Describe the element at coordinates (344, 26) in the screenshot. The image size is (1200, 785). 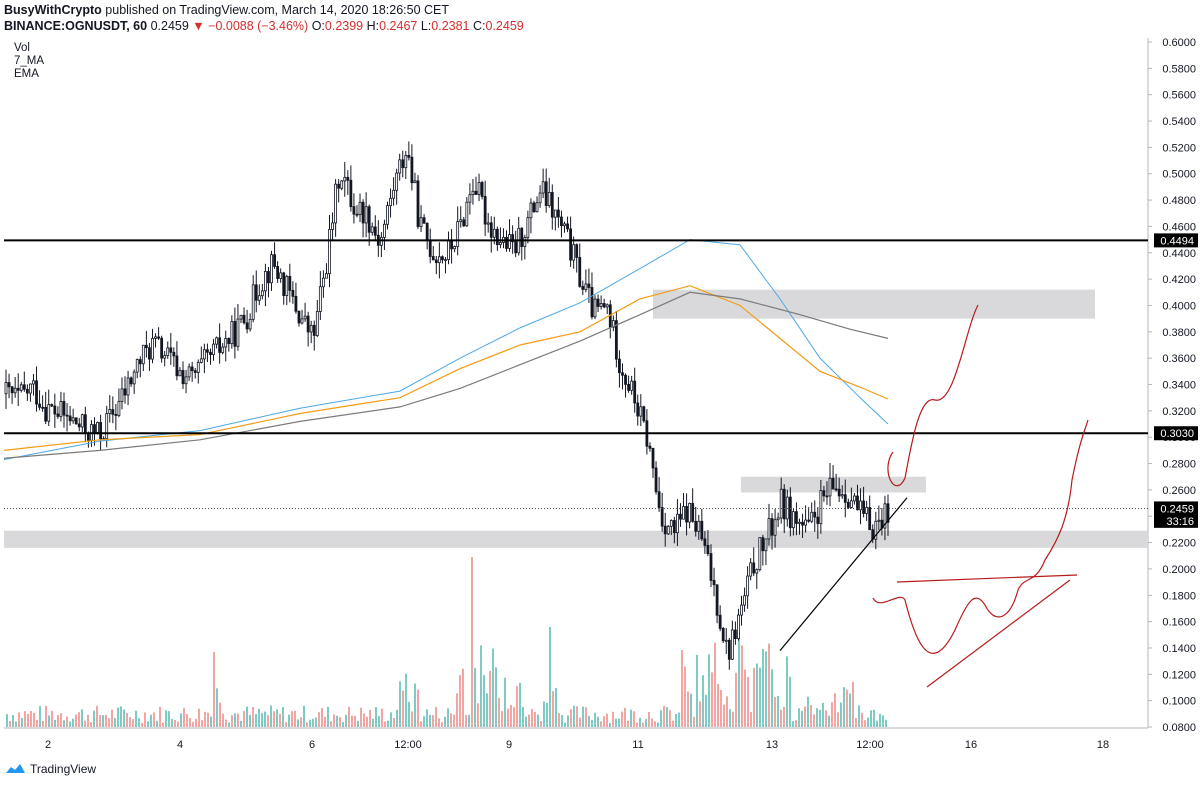
I see `open-value: 0.2399` at that location.